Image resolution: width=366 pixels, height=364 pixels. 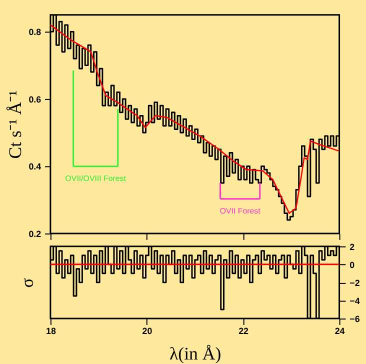 What do you see at coordinates (339, 331) in the screenshot?
I see `x-tick-label: 24` at bounding box center [339, 331].